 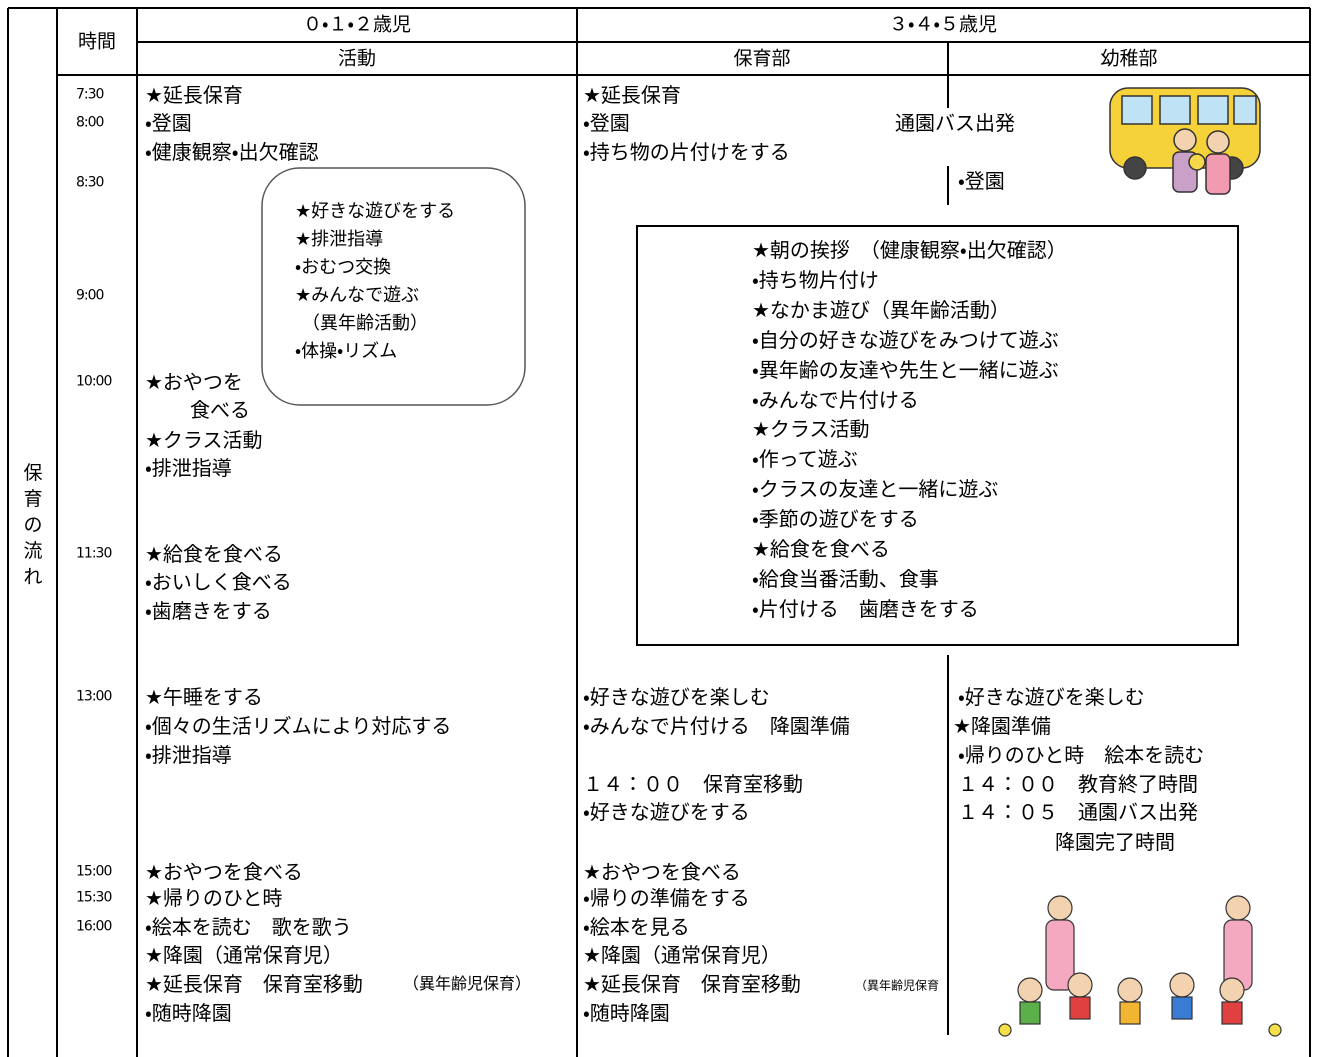 What do you see at coordinates (909, 250) in the screenshot?
I see `box-line: ★朝の挨拶 （健康観察・出欠確認）` at bounding box center [909, 250].